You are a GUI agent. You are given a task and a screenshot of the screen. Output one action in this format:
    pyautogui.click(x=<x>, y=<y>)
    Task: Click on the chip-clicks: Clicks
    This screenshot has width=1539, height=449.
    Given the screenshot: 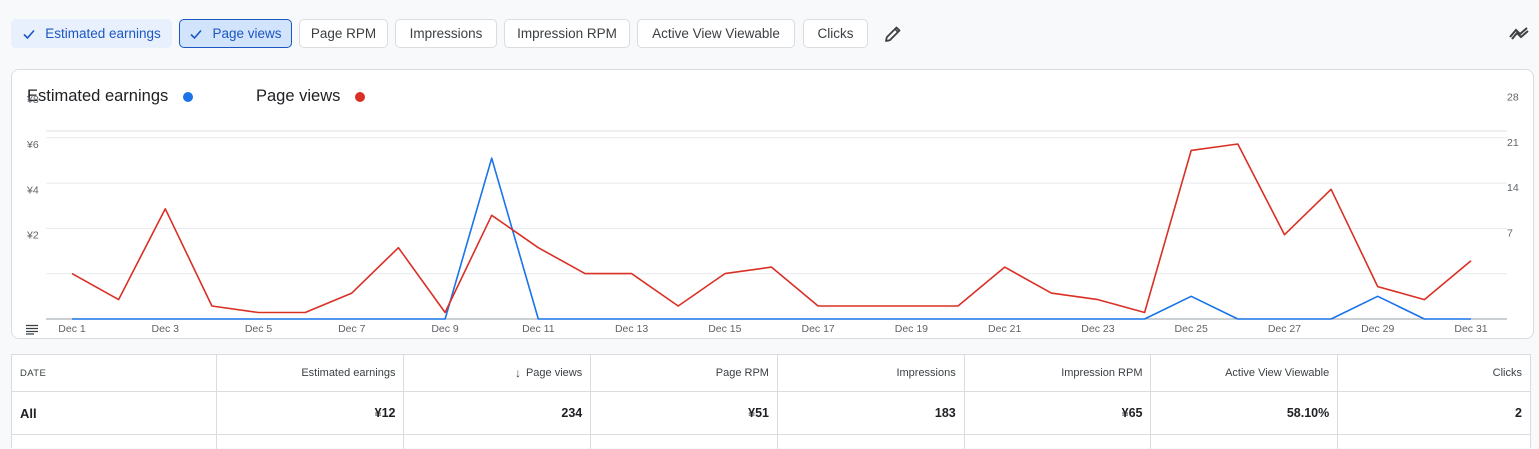 What is the action you would take?
    pyautogui.click(x=835, y=33)
    